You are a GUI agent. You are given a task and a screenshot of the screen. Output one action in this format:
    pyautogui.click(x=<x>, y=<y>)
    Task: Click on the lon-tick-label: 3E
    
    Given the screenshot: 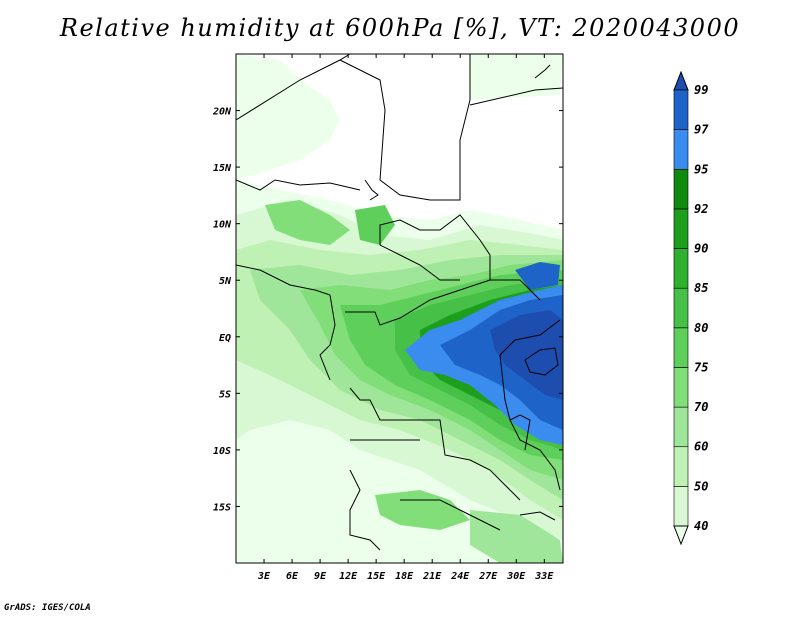 What is the action you would take?
    pyautogui.click(x=264, y=576)
    